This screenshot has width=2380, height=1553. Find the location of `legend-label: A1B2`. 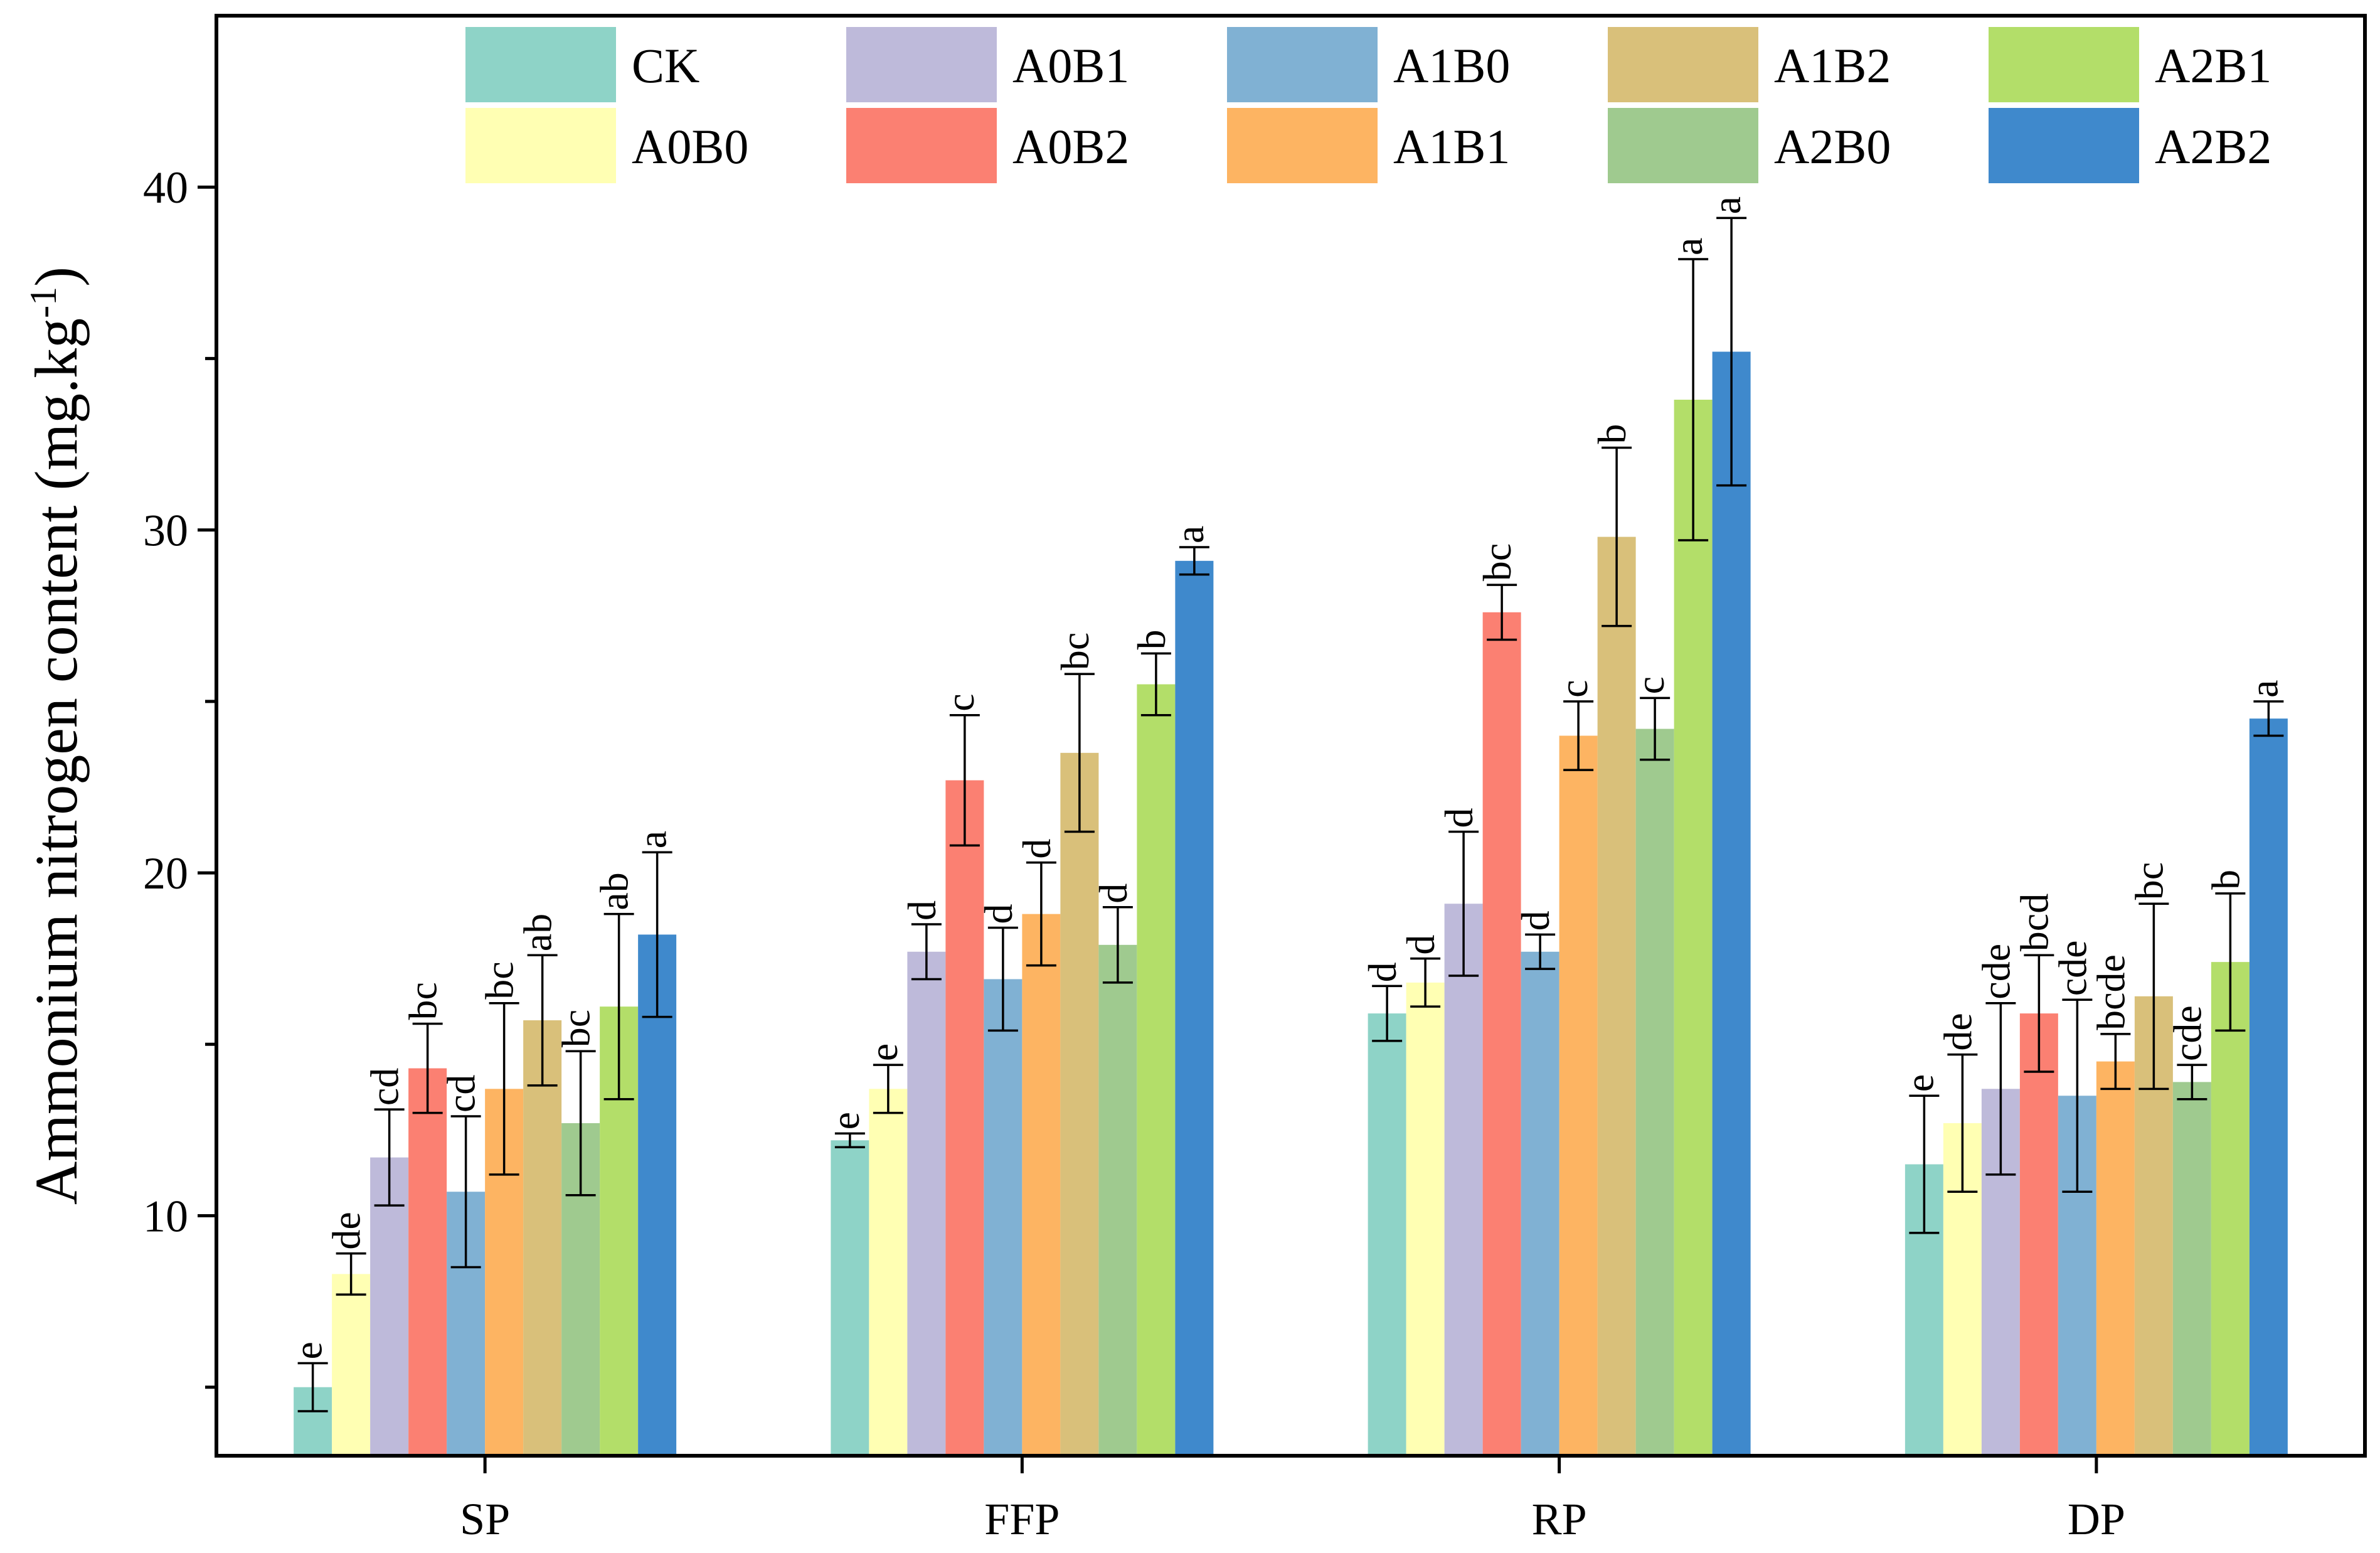

legend-label: A1B2 is located at coordinates (1833, 66).